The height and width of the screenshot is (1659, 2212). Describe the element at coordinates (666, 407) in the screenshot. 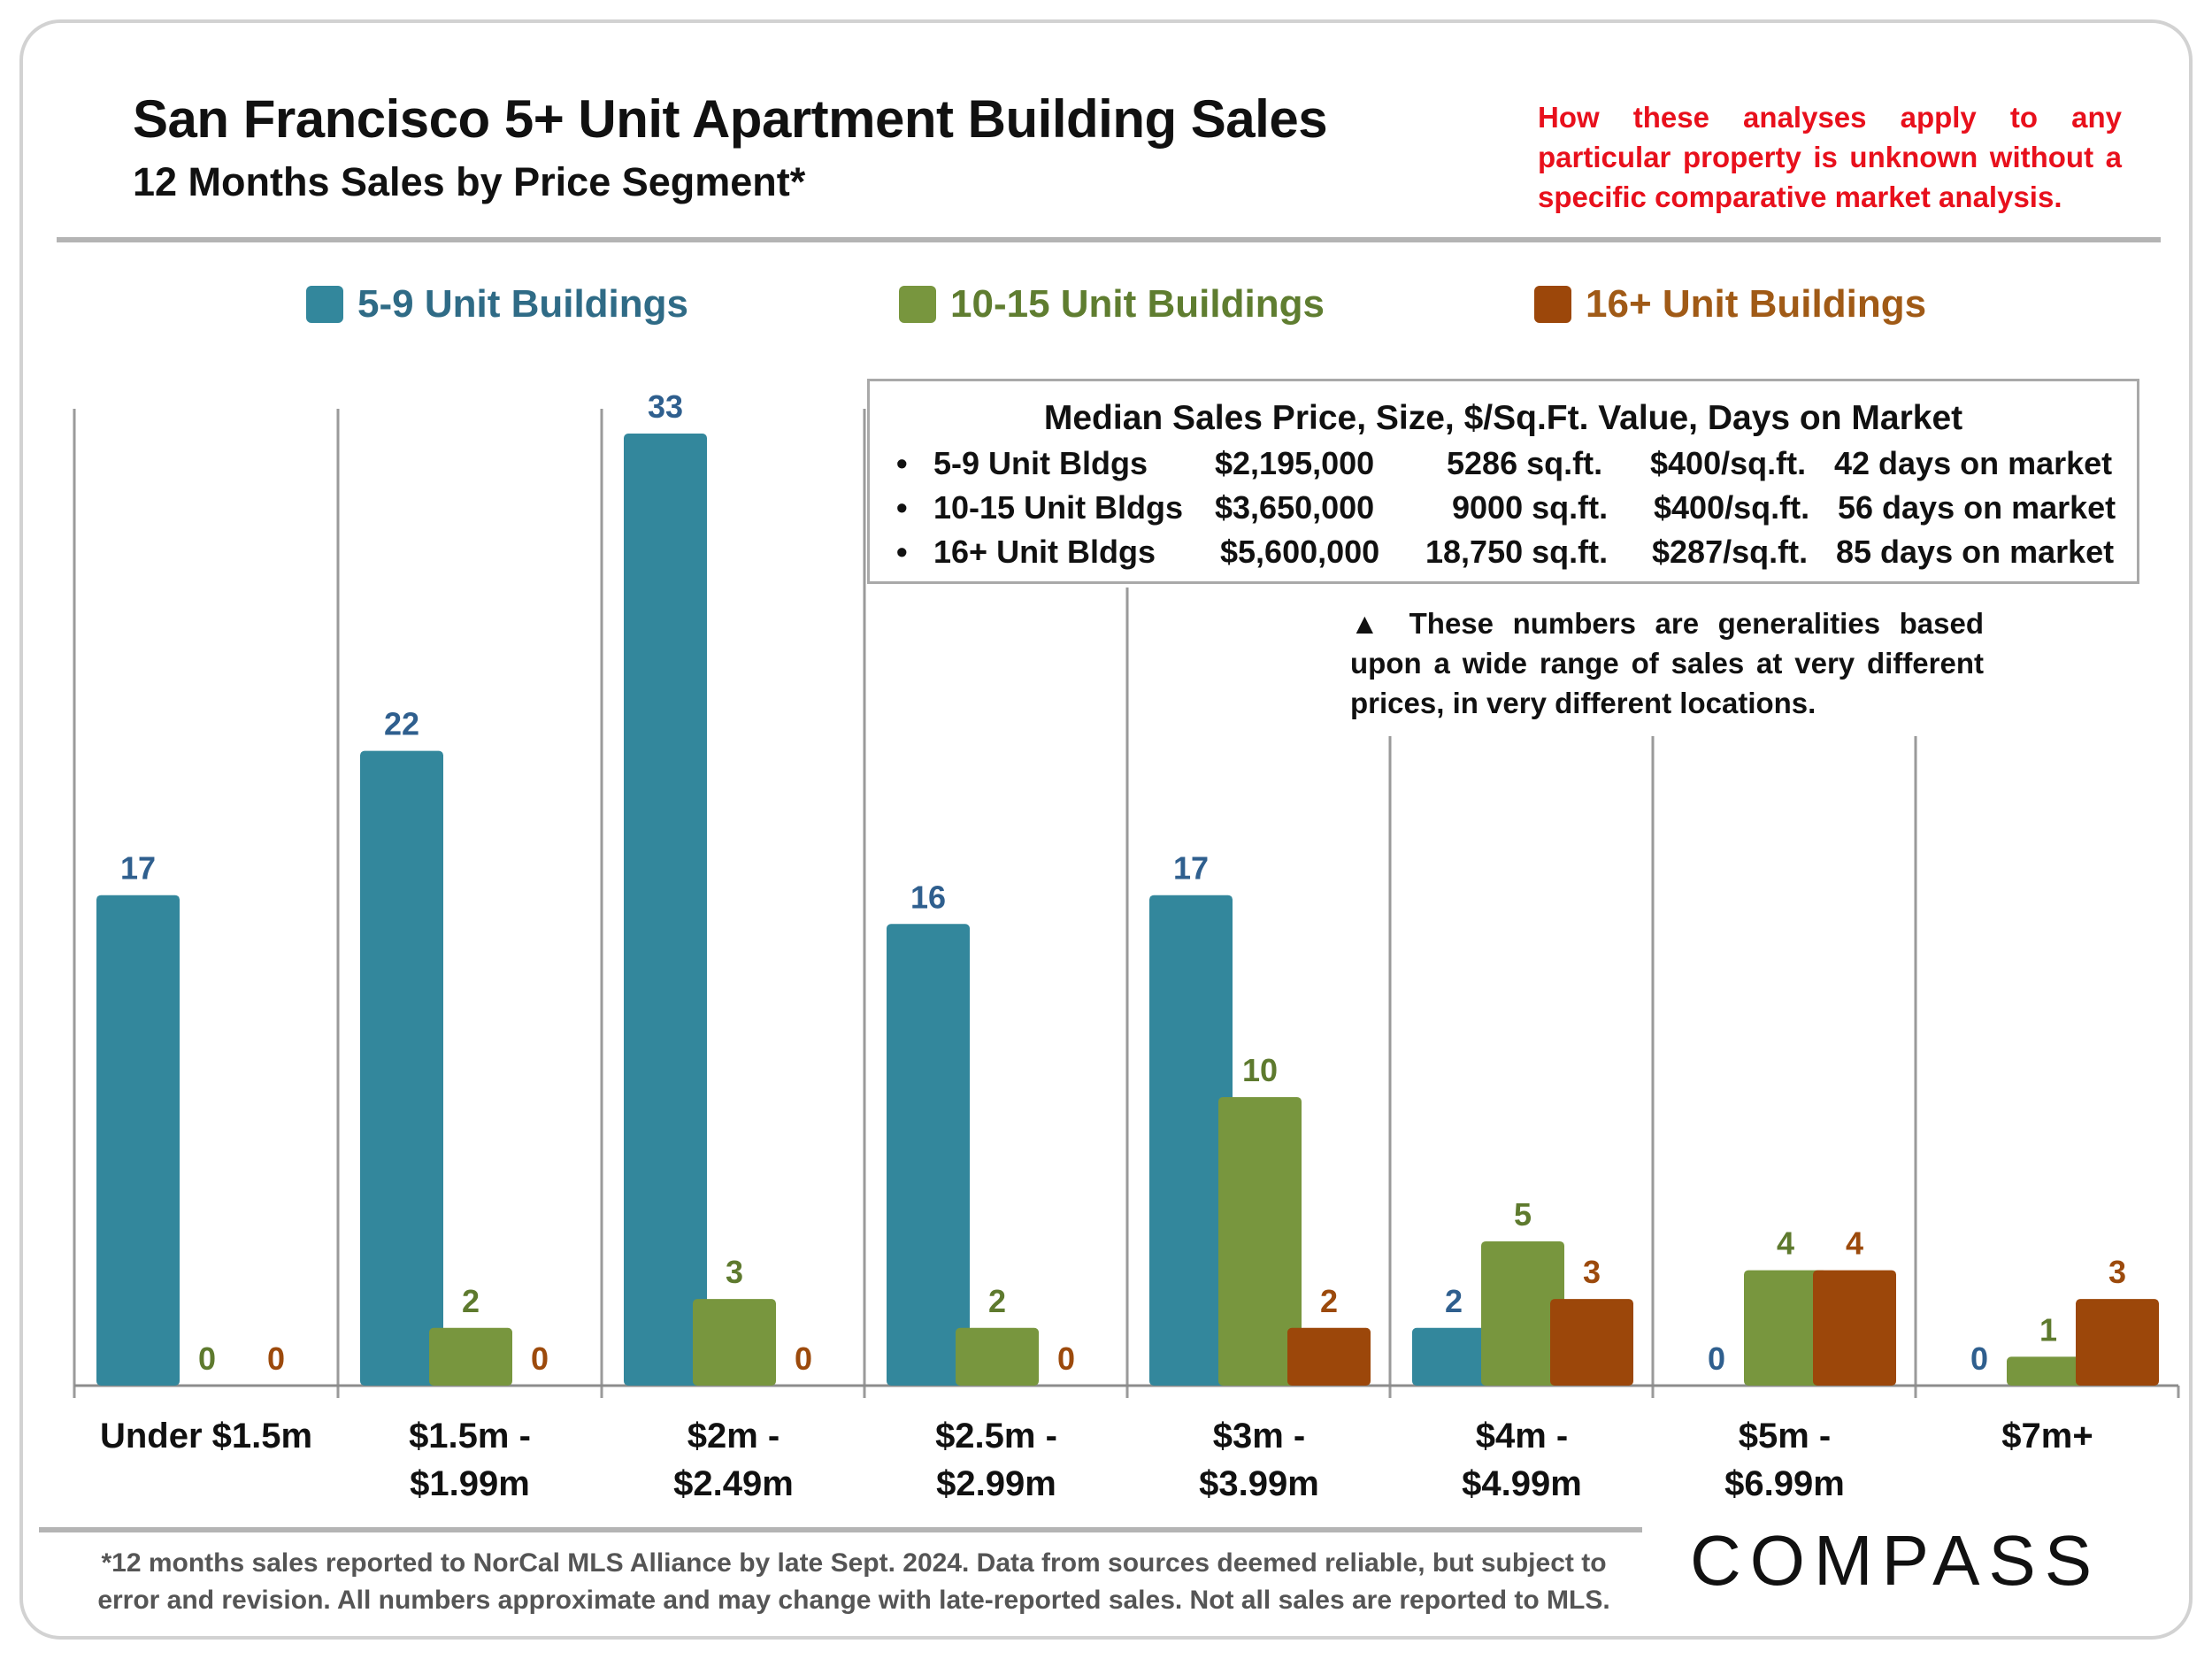

I see `data-label: 33` at that location.